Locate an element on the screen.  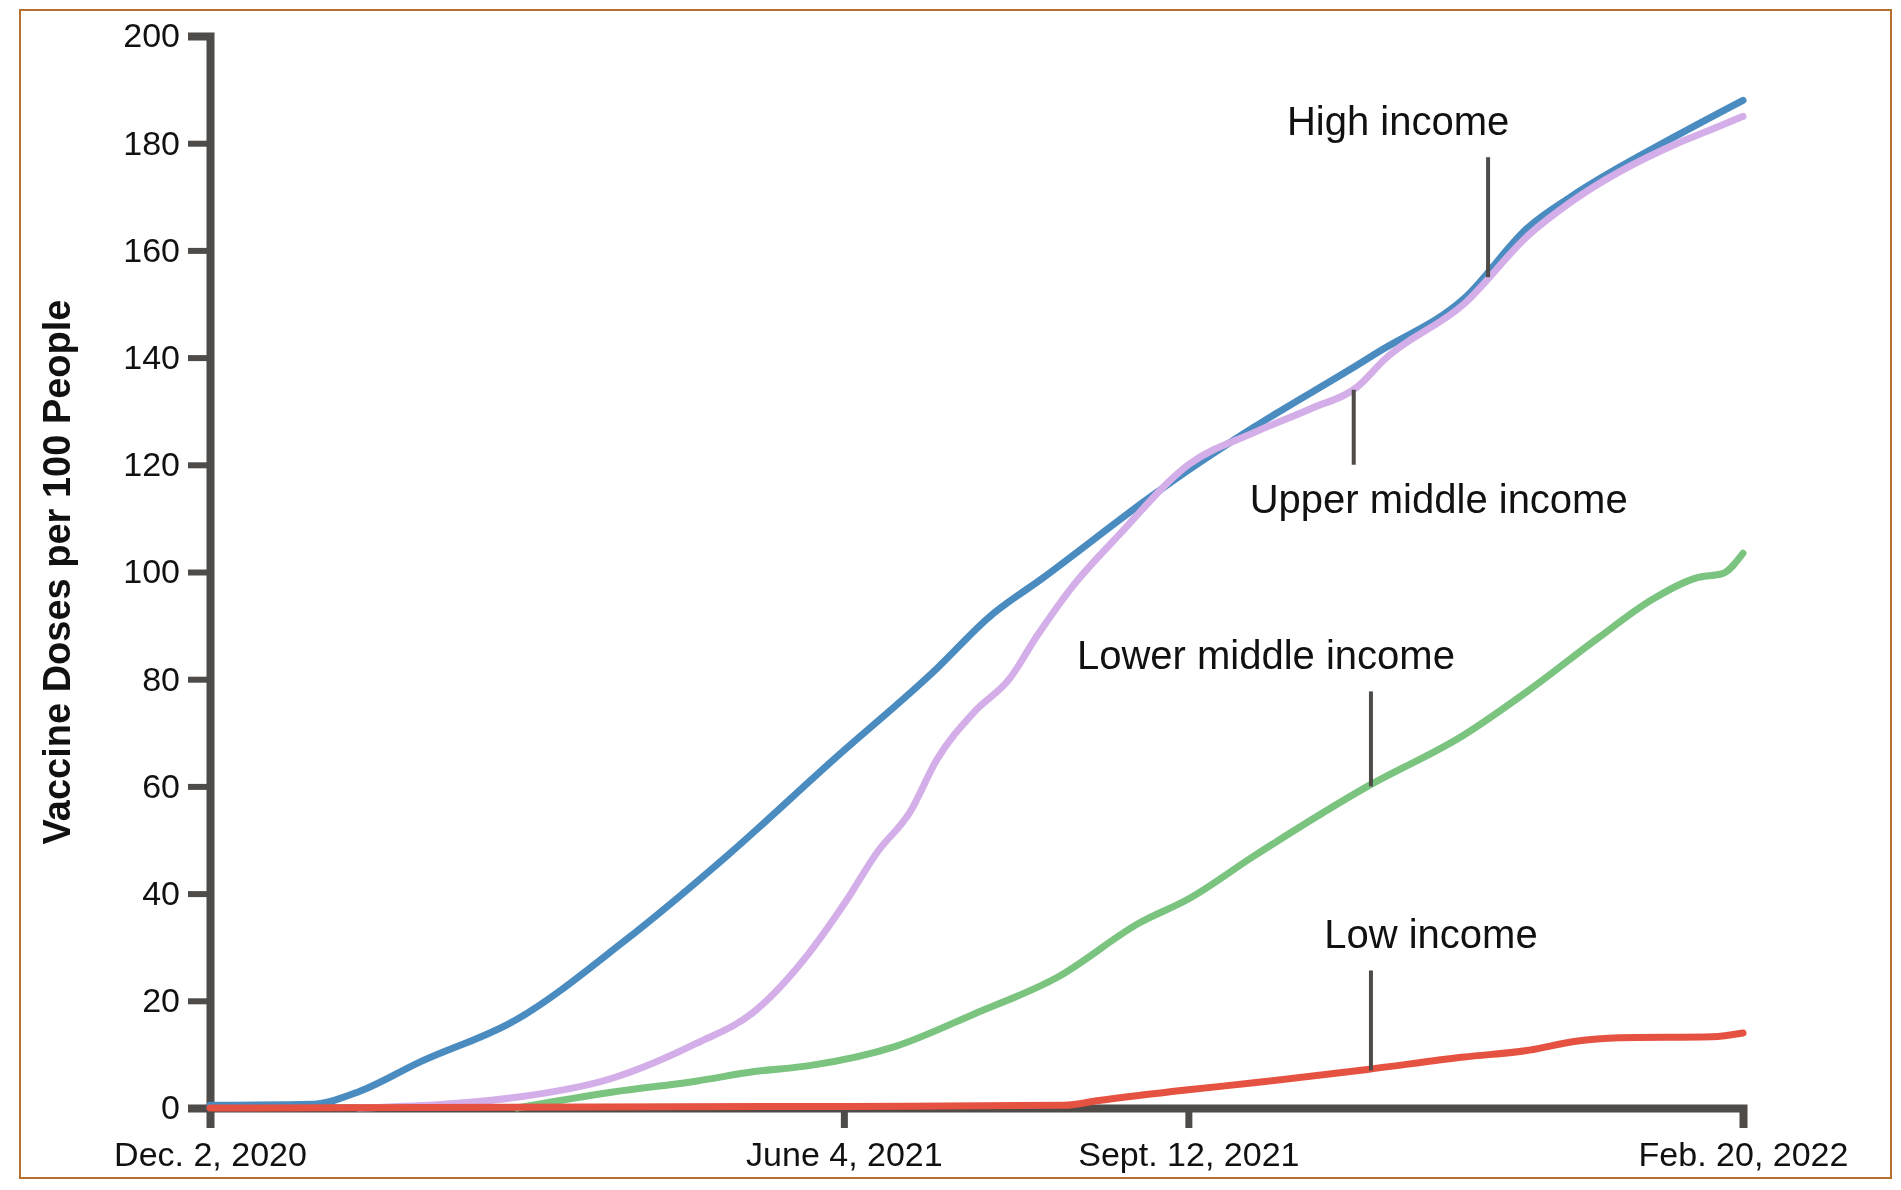
annotation: Low income is located at coordinates (1431, 934).